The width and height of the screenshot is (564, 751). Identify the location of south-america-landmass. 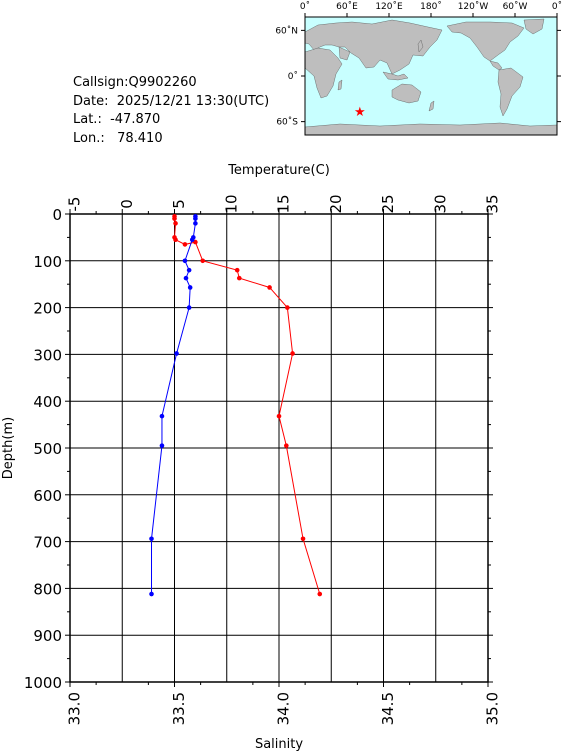
(510, 92).